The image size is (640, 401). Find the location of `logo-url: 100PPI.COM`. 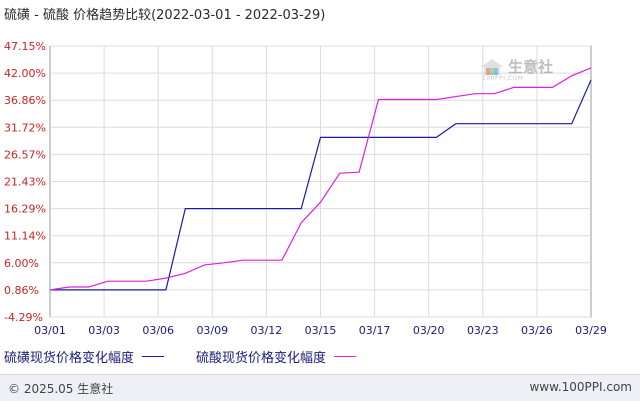

logo-url: 100PPI.COM is located at coordinates (503, 78).